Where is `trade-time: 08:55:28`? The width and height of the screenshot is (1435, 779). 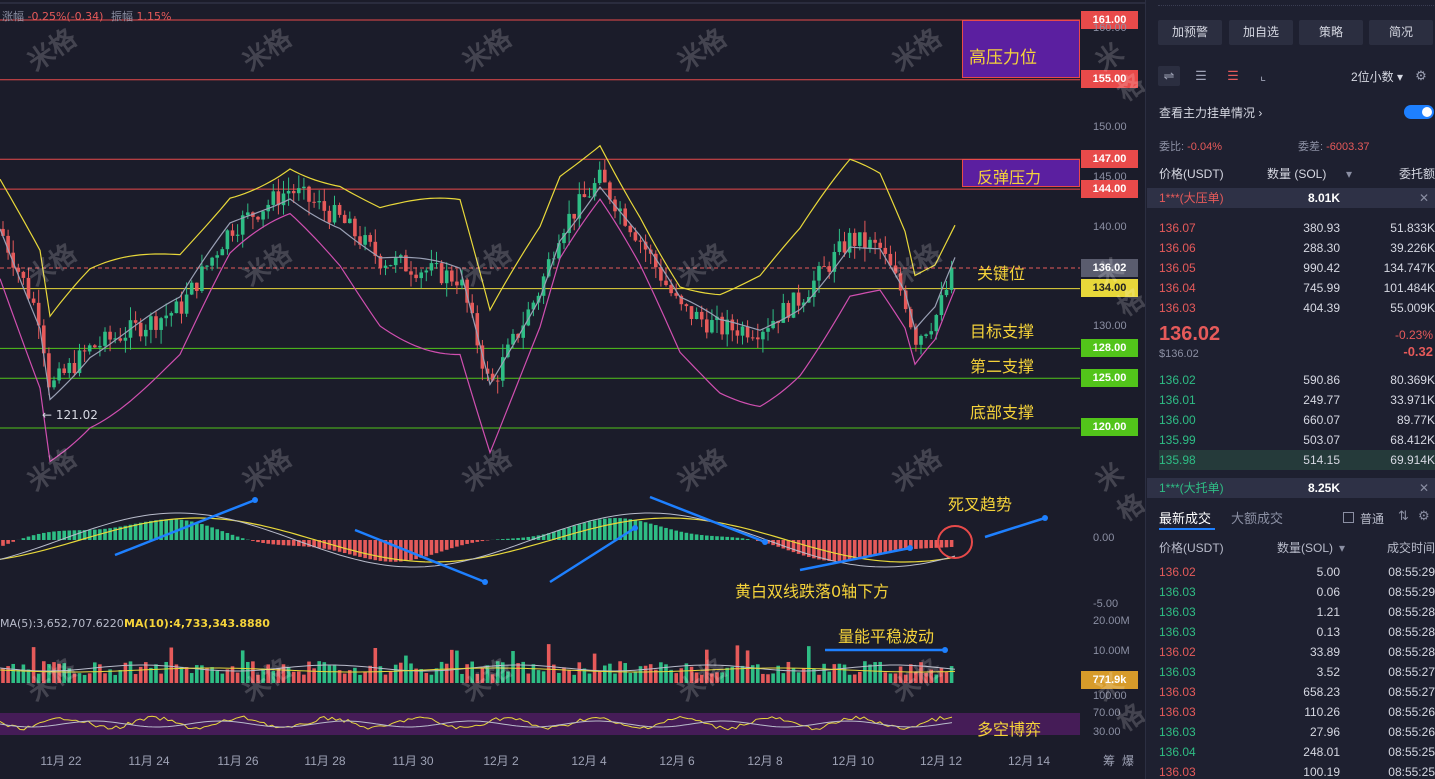
trade-time: 08:55:28 is located at coordinates (1411, 652).